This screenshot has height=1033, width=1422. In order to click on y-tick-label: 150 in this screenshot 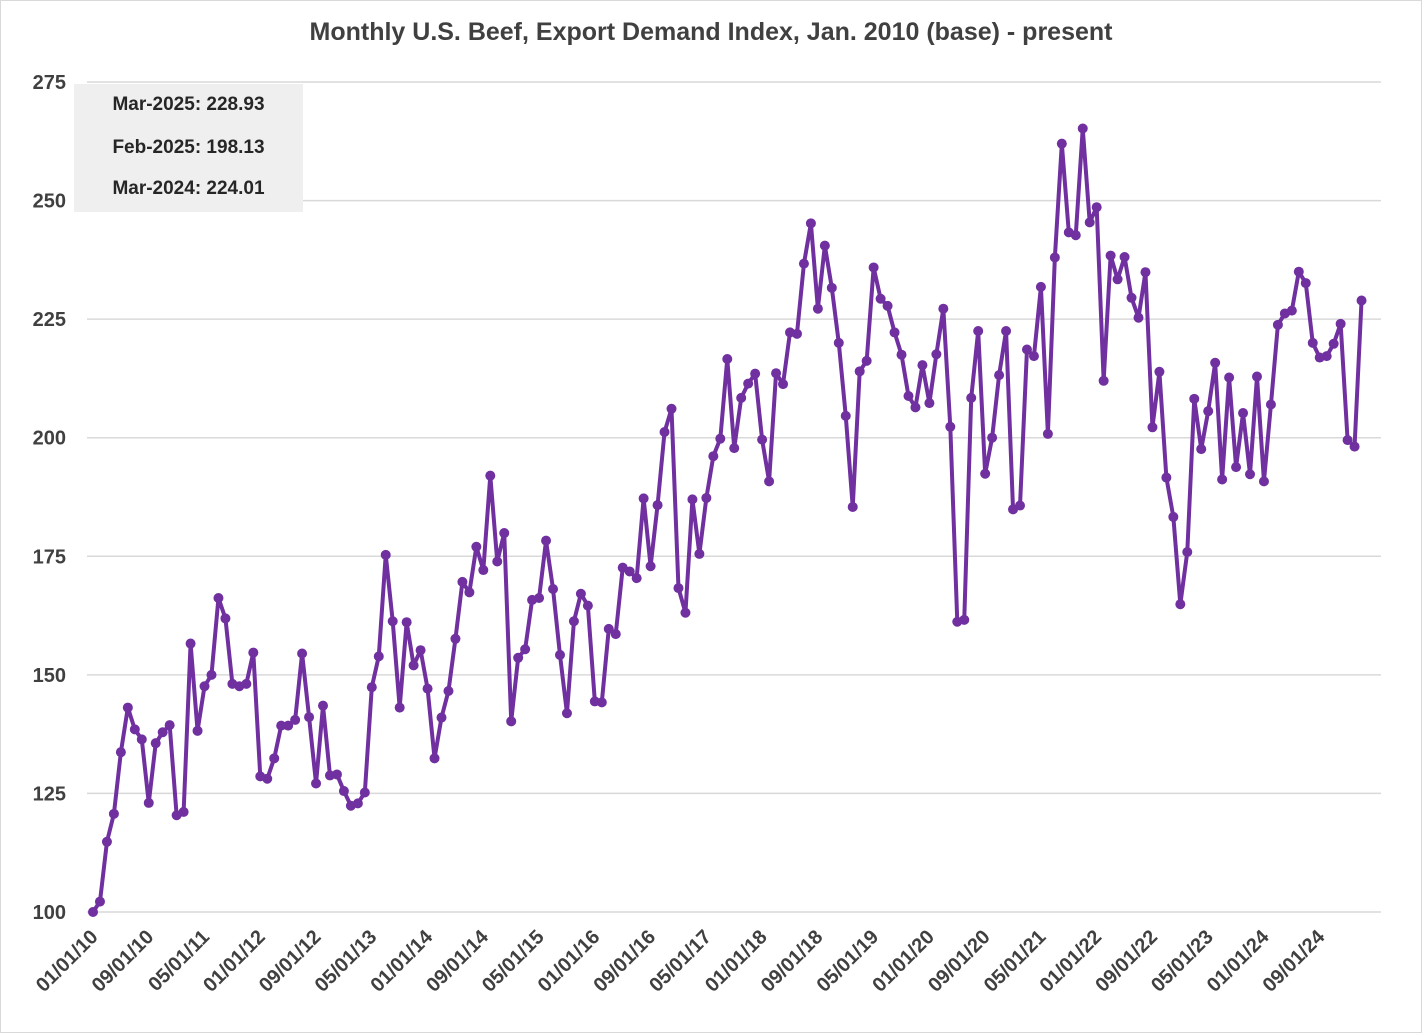, I will do `click(49, 676)`.